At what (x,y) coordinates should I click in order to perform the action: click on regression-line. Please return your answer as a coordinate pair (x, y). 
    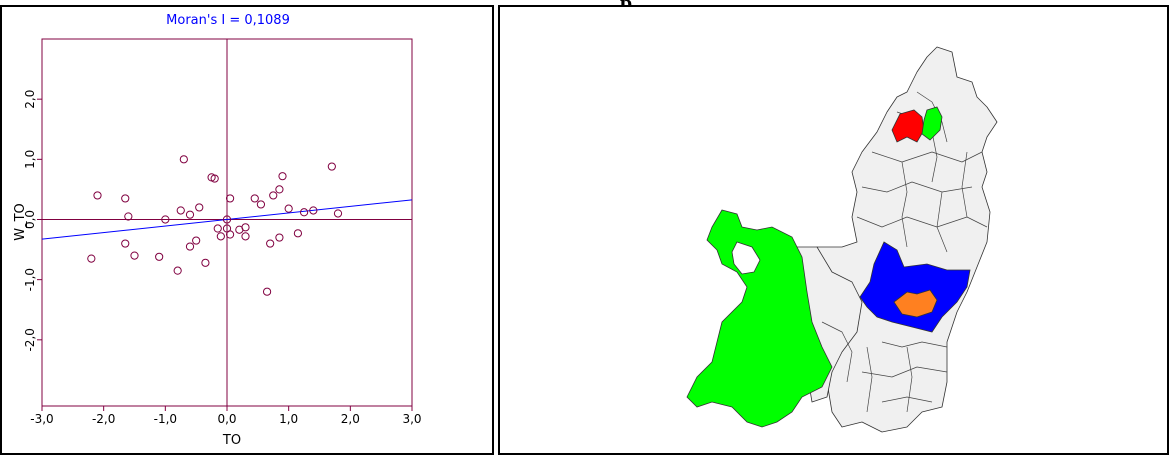
    Looking at the image, I should click on (227, 219).